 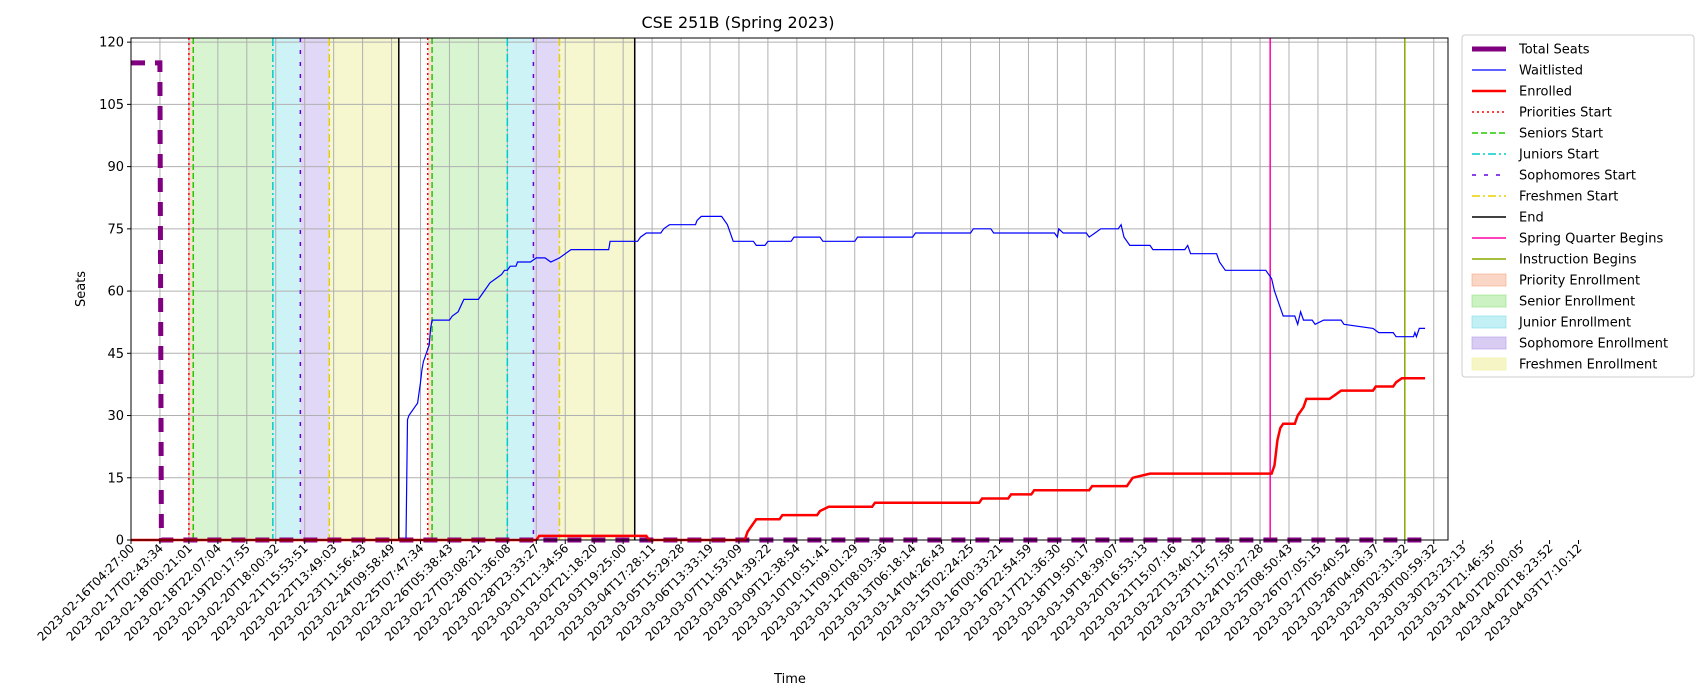 I want to click on legend-item-senior-enrollment: Senior Enrollment, so click(x=1553, y=302).